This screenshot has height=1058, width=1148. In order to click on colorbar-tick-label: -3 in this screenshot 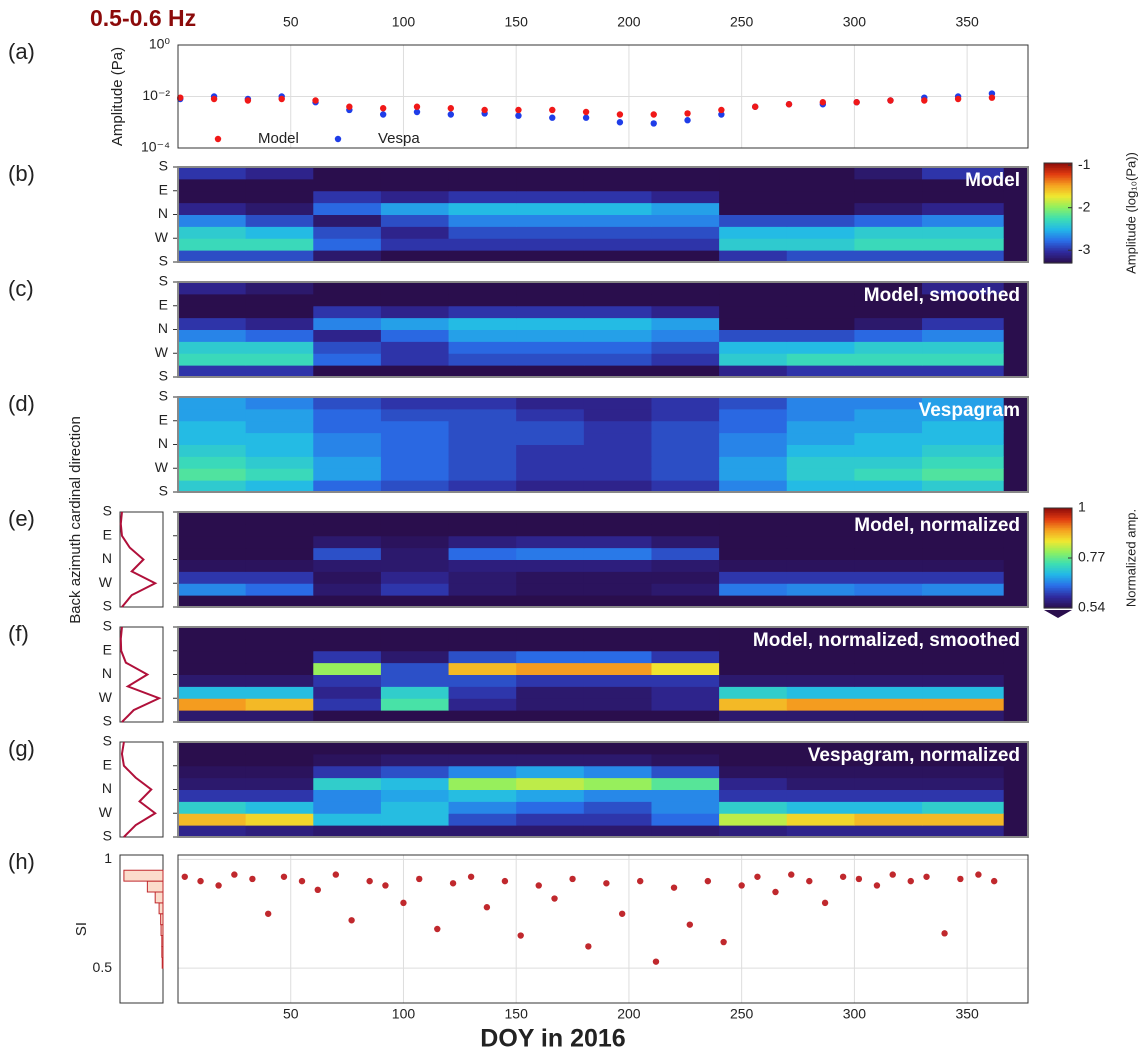, I will do `click(1084, 249)`.